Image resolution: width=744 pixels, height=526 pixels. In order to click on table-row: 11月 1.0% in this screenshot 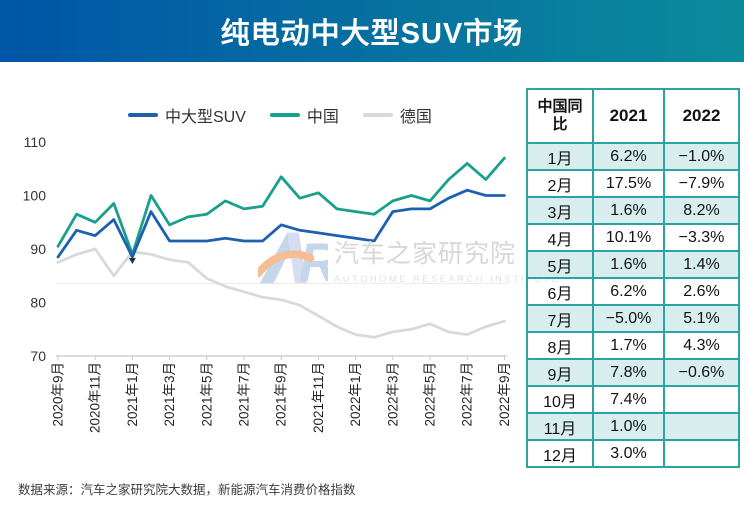, I will do `click(633, 426)`.